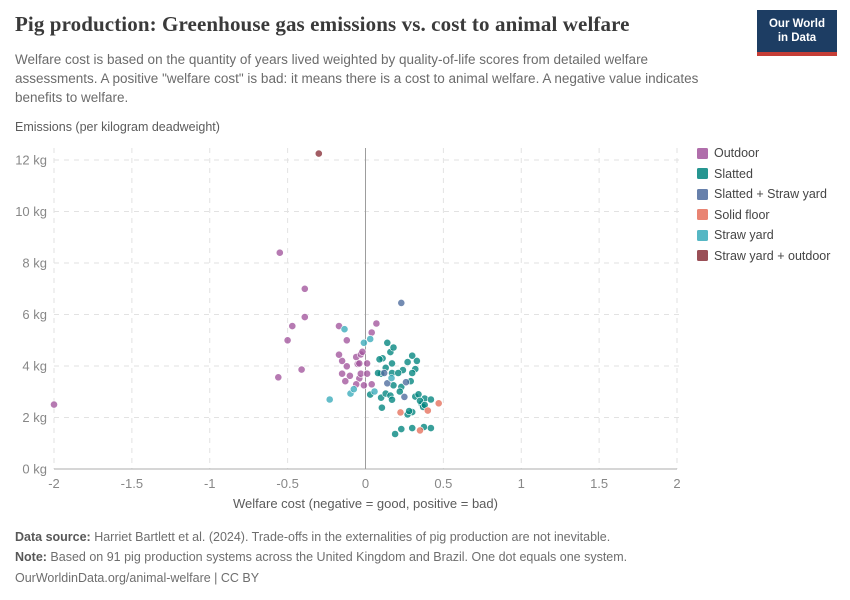  Describe the element at coordinates (763, 153) in the screenshot. I see `legend-item: Outdoor` at that location.